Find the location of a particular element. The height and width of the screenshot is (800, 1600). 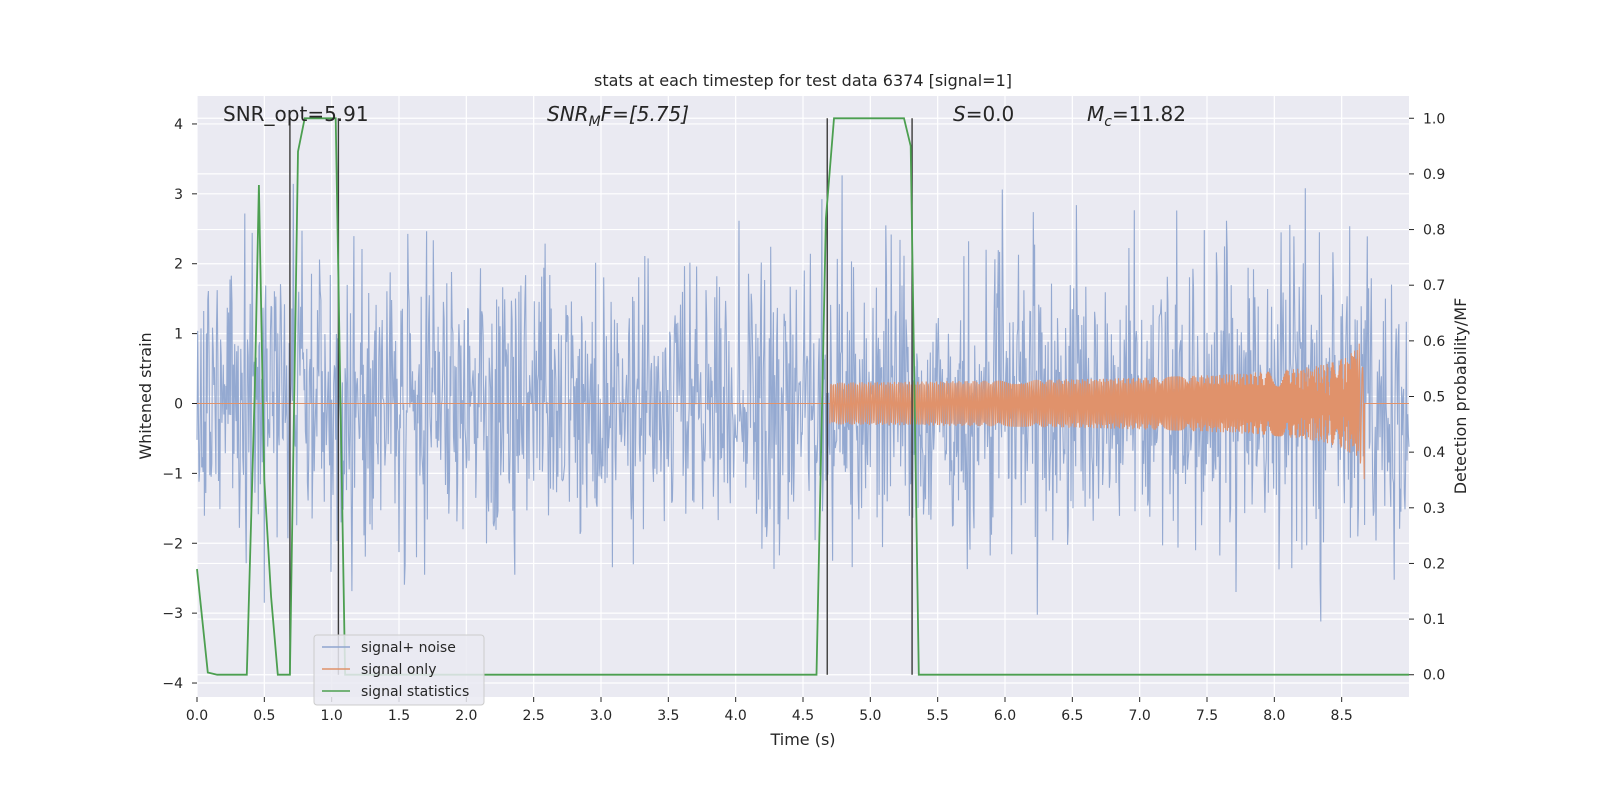

y-tick-label: −3 is located at coordinates (172, 614).